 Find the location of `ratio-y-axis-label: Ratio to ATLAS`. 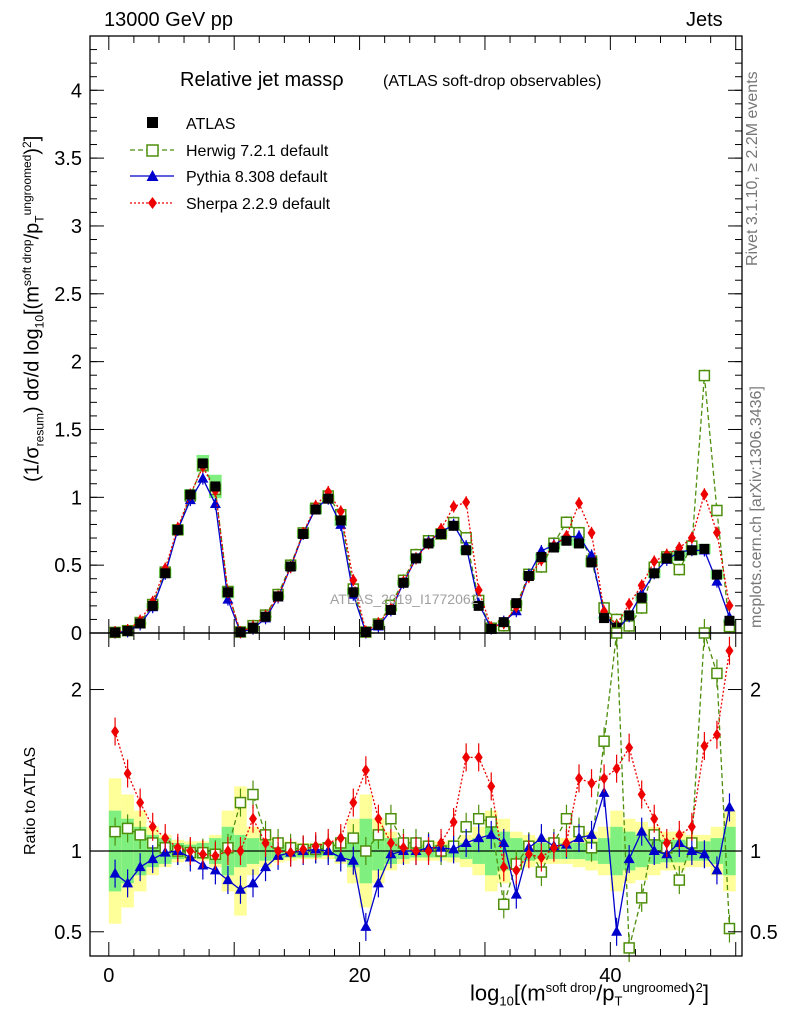

ratio-y-axis-label: Ratio to ATLAS is located at coordinates (30, 800).